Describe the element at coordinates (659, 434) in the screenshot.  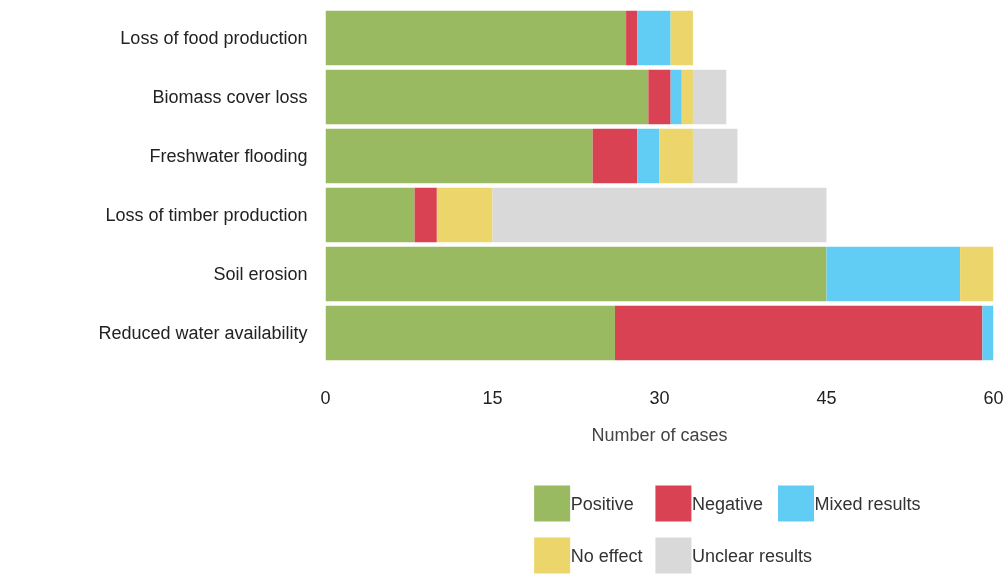
I see `x-axis-title: Number of cases` at that location.